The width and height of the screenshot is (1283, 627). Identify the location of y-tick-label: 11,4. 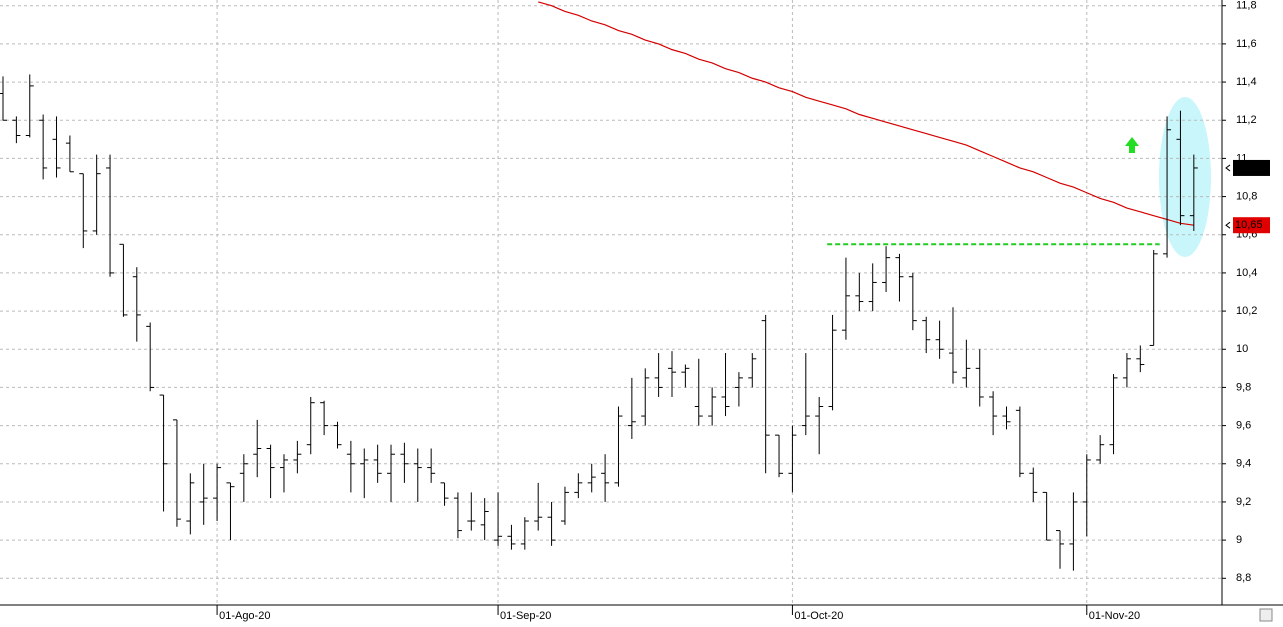
(1246, 82).